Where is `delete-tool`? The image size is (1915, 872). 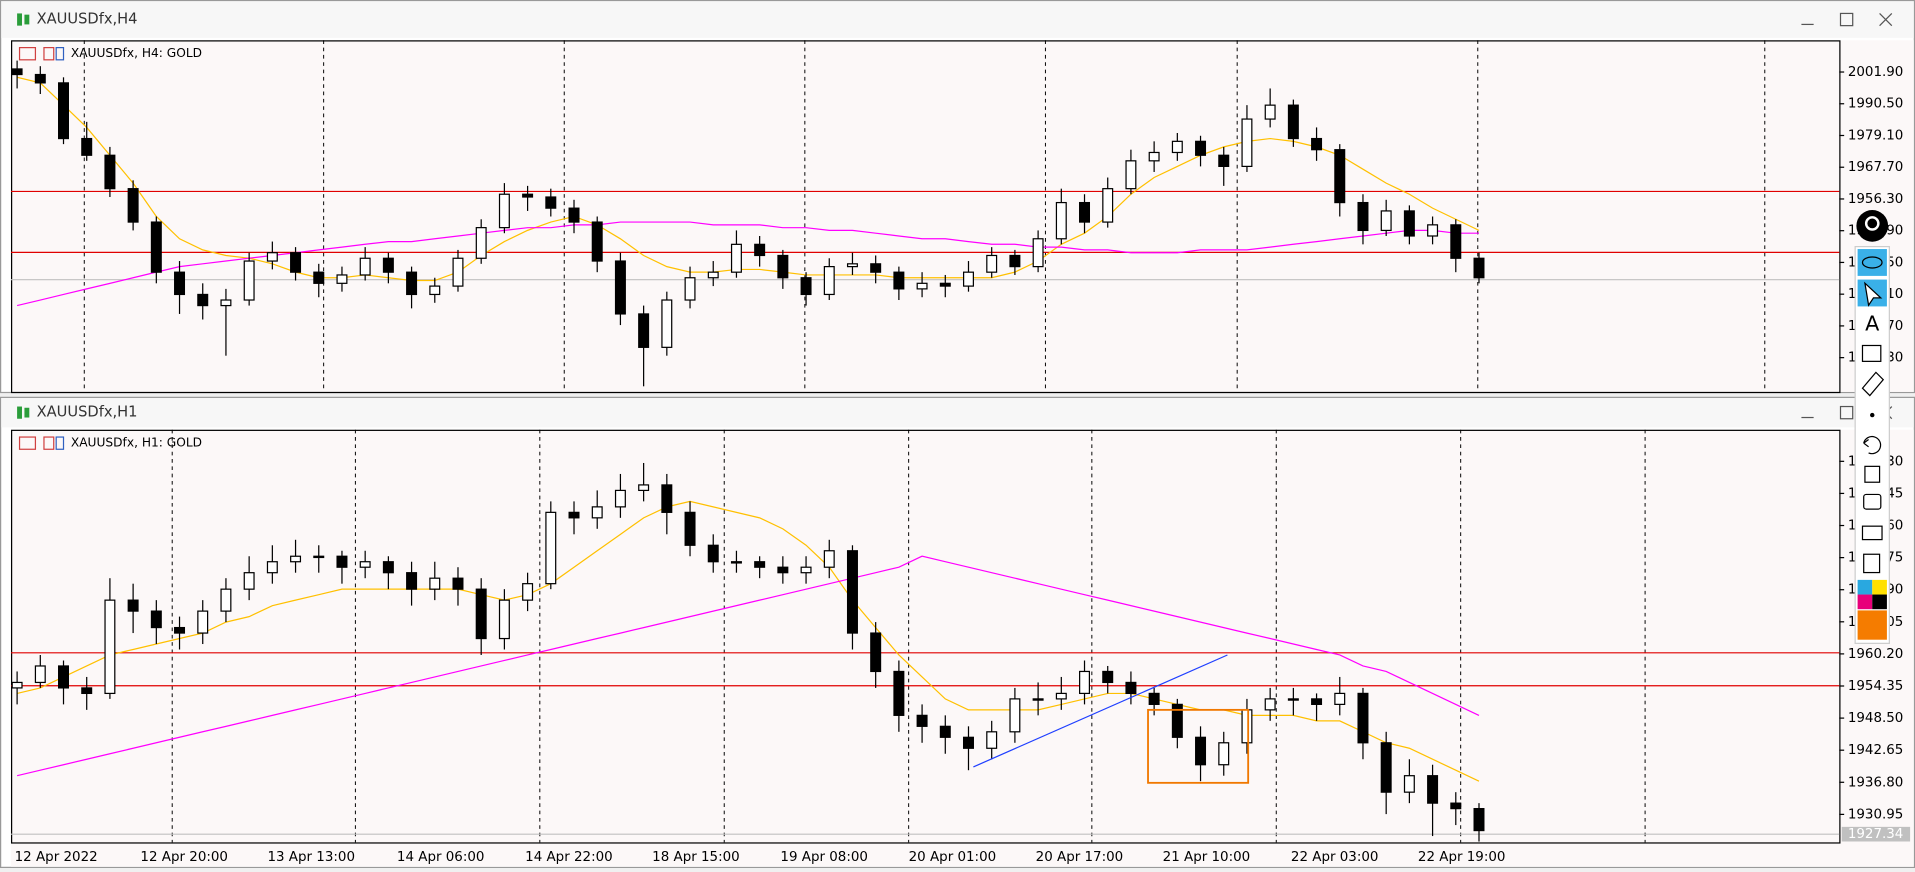
delete-tool is located at coordinates (1872, 474).